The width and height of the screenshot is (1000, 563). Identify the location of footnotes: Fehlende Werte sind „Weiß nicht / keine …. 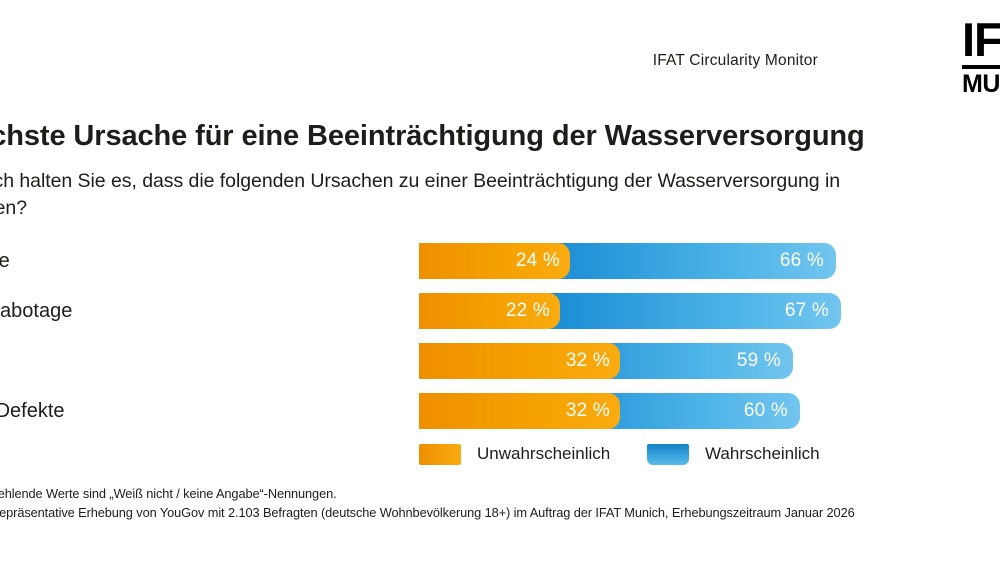
(500, 503).